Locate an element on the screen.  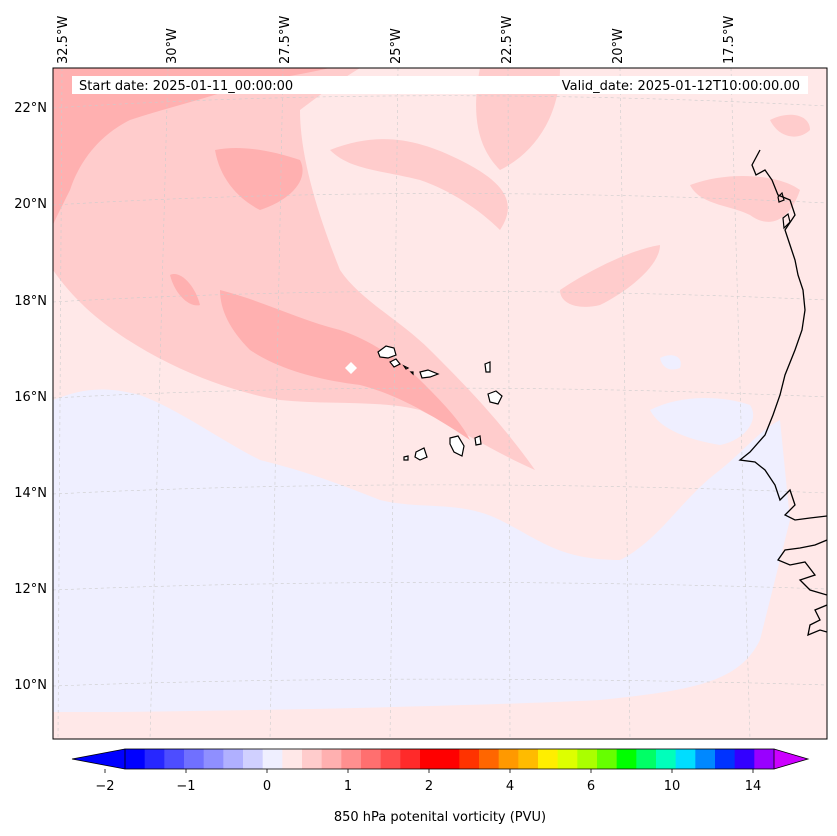
lat-label: 20°N is located at coordinates (30, 204).